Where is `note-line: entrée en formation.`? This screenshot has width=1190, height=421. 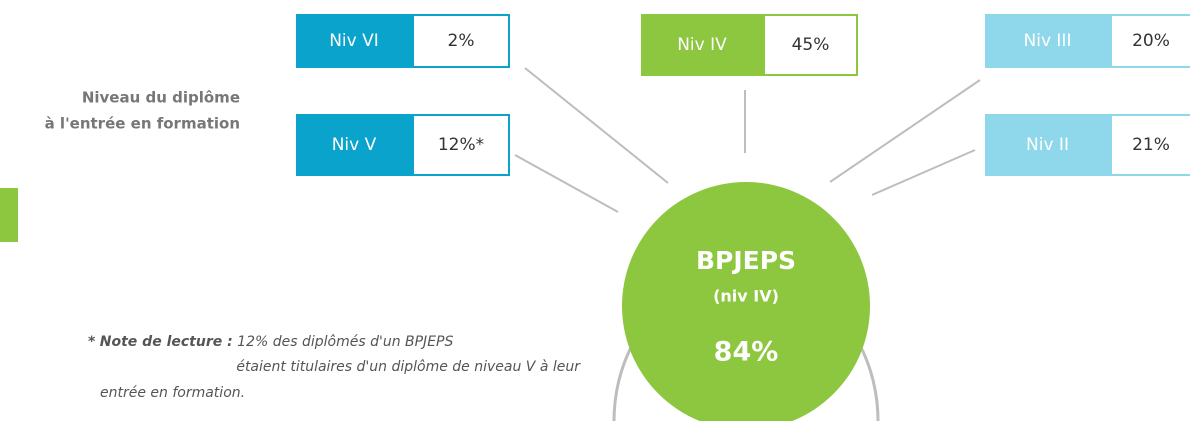
note-line: entrée en formation. is located at coordinates (172, 393).